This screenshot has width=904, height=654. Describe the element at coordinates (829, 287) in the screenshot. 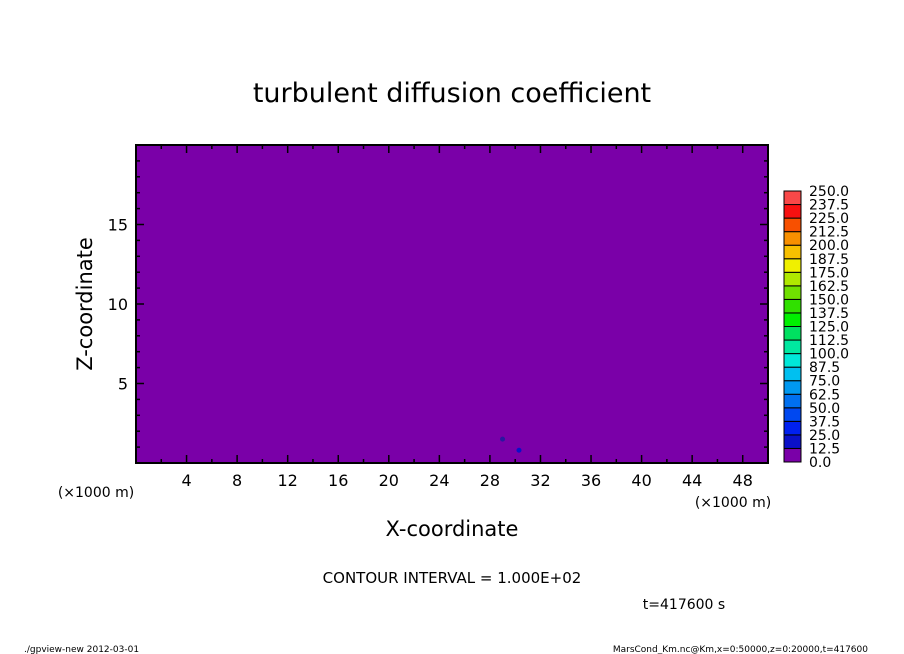

I see `colorbar-label: 162.5` at that location.